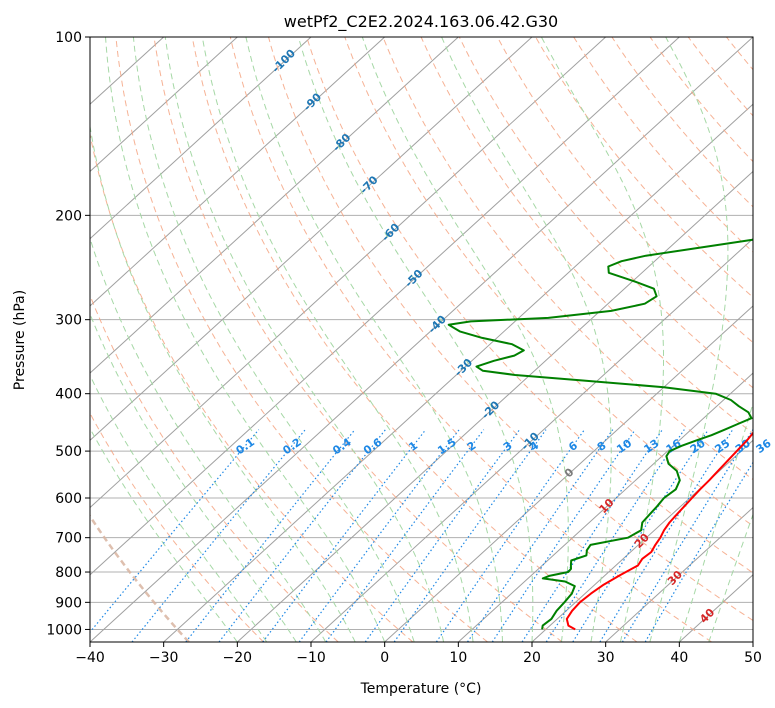 This screenshot has width=775, height=708. What do you see at coordinates (68, 452) in the screenshot?
I see `y-tick-label: 500` at bounding box center [68, 452].